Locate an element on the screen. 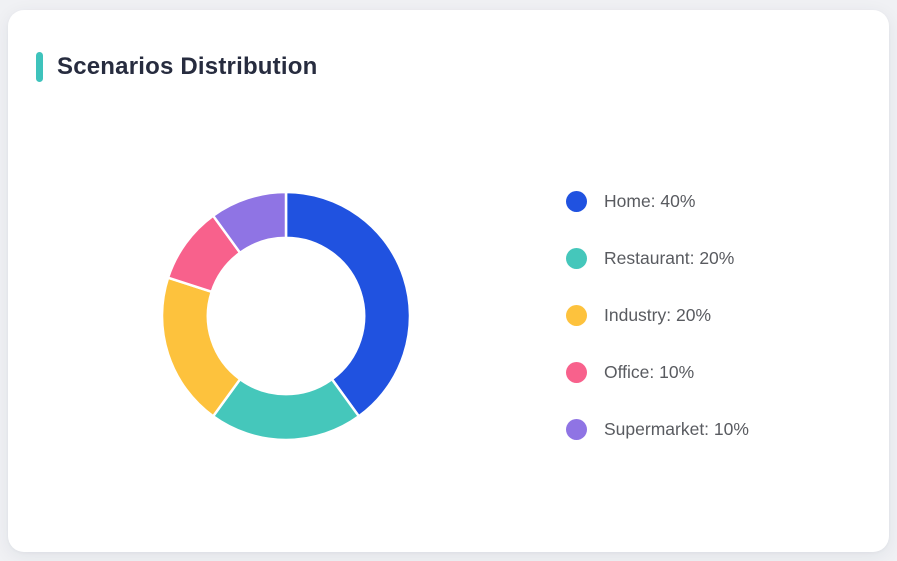 This screenshot has width=897, height=561. legend-dot-office is located at coordinates (576, 372).